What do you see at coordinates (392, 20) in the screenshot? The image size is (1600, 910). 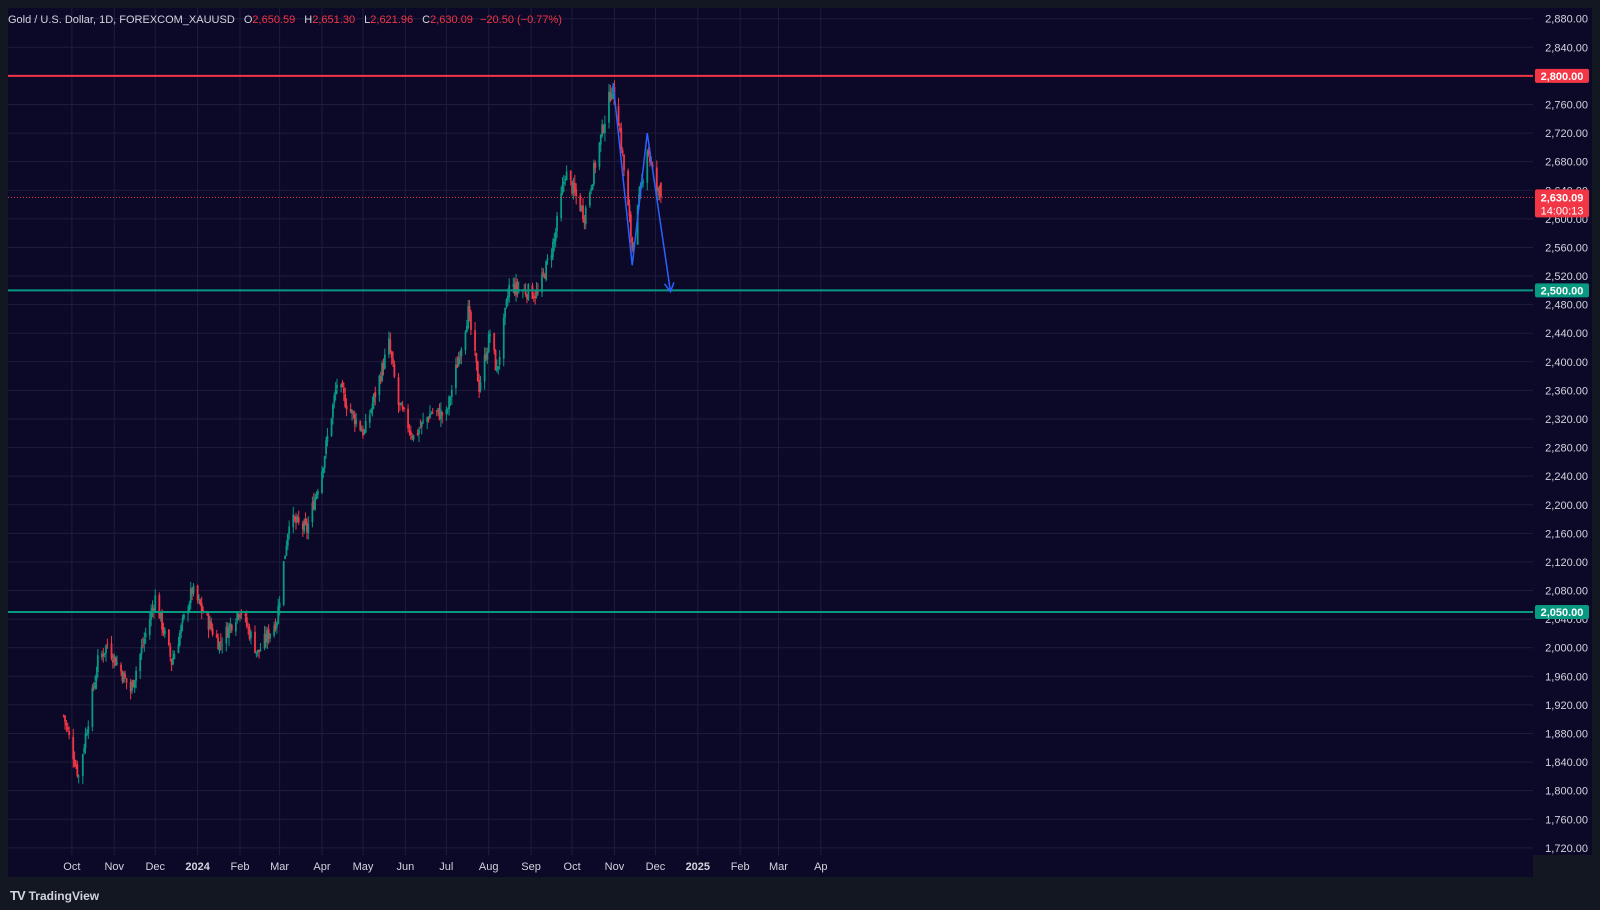 I see `low-value: 2,621.96` at bounding box center [392, 20].